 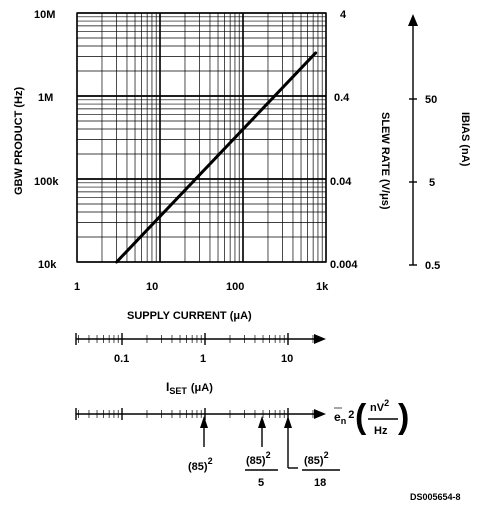 I want to click on y-tick-label: 1M, so click(x=45, y=98).